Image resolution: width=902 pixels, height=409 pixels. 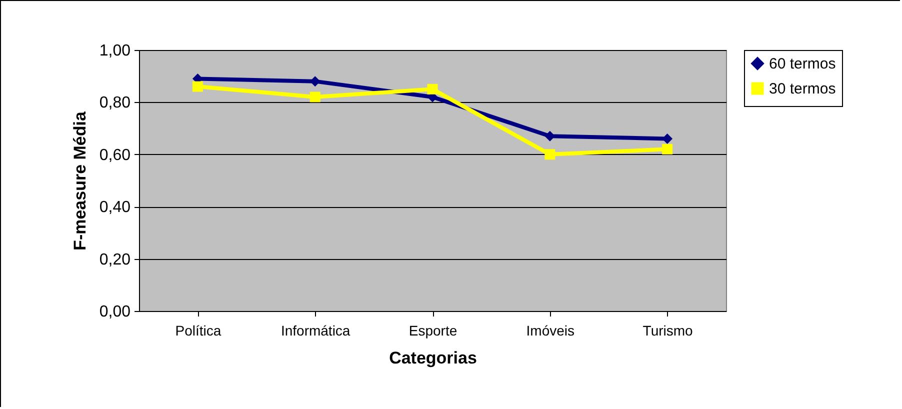 I want to click on y-tick-label: 0,60, so click(x=115, y=155).